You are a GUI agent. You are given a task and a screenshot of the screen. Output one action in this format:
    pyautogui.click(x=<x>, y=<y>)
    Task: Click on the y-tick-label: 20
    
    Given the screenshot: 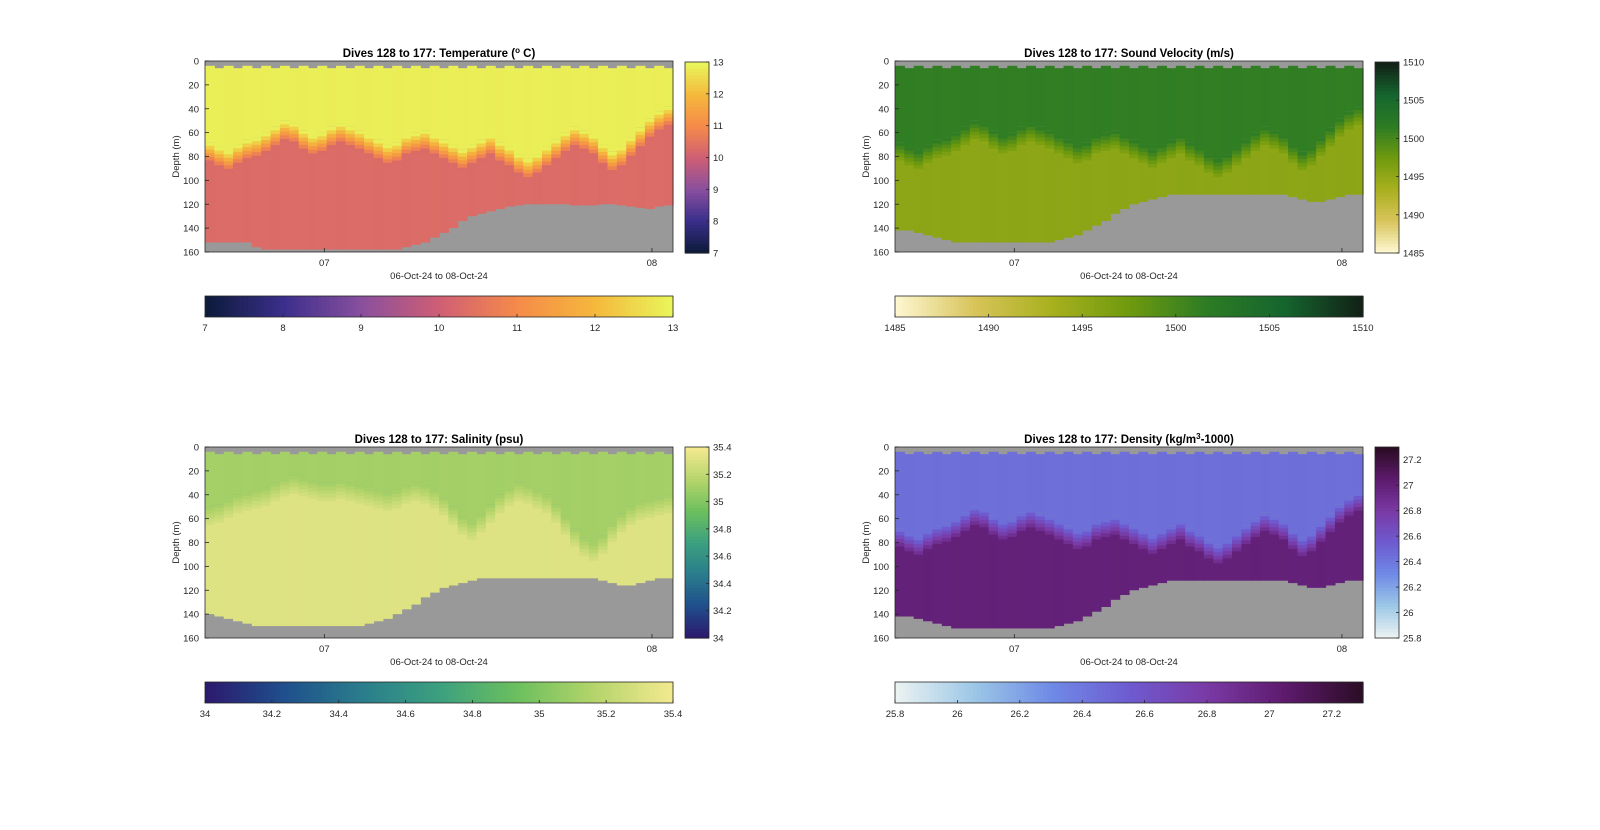 What is the action you would take?
    pyautogui.click(x=883, y=471)
    